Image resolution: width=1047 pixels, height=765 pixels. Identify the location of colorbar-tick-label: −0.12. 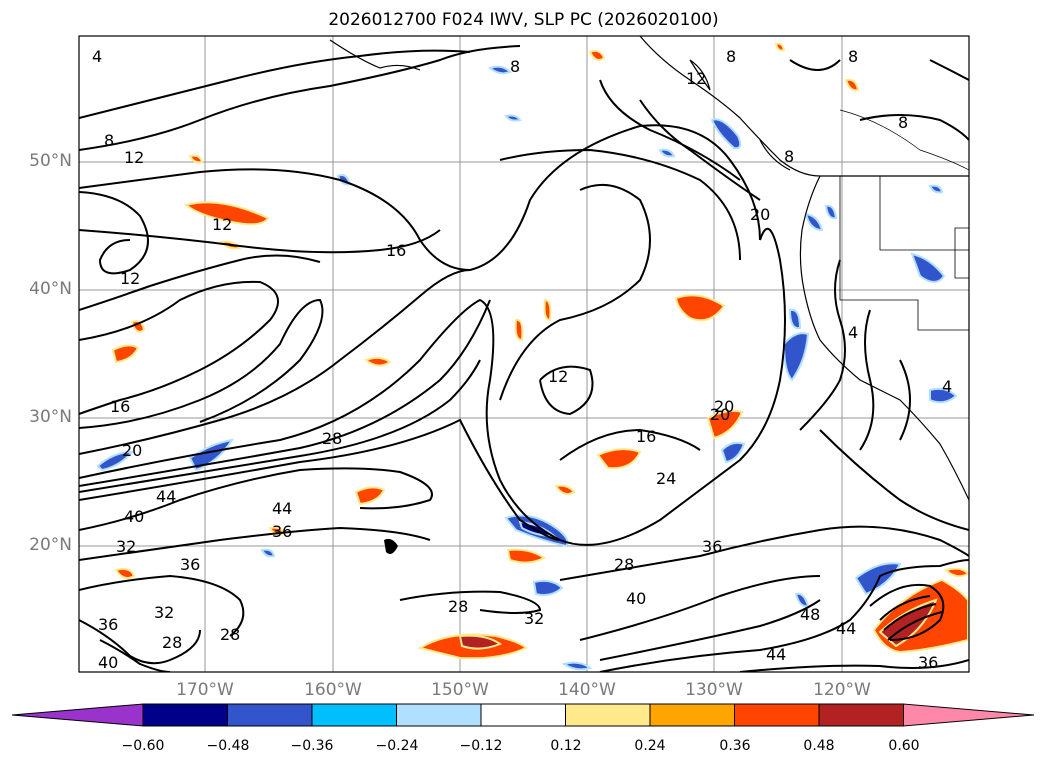
(481, 746).